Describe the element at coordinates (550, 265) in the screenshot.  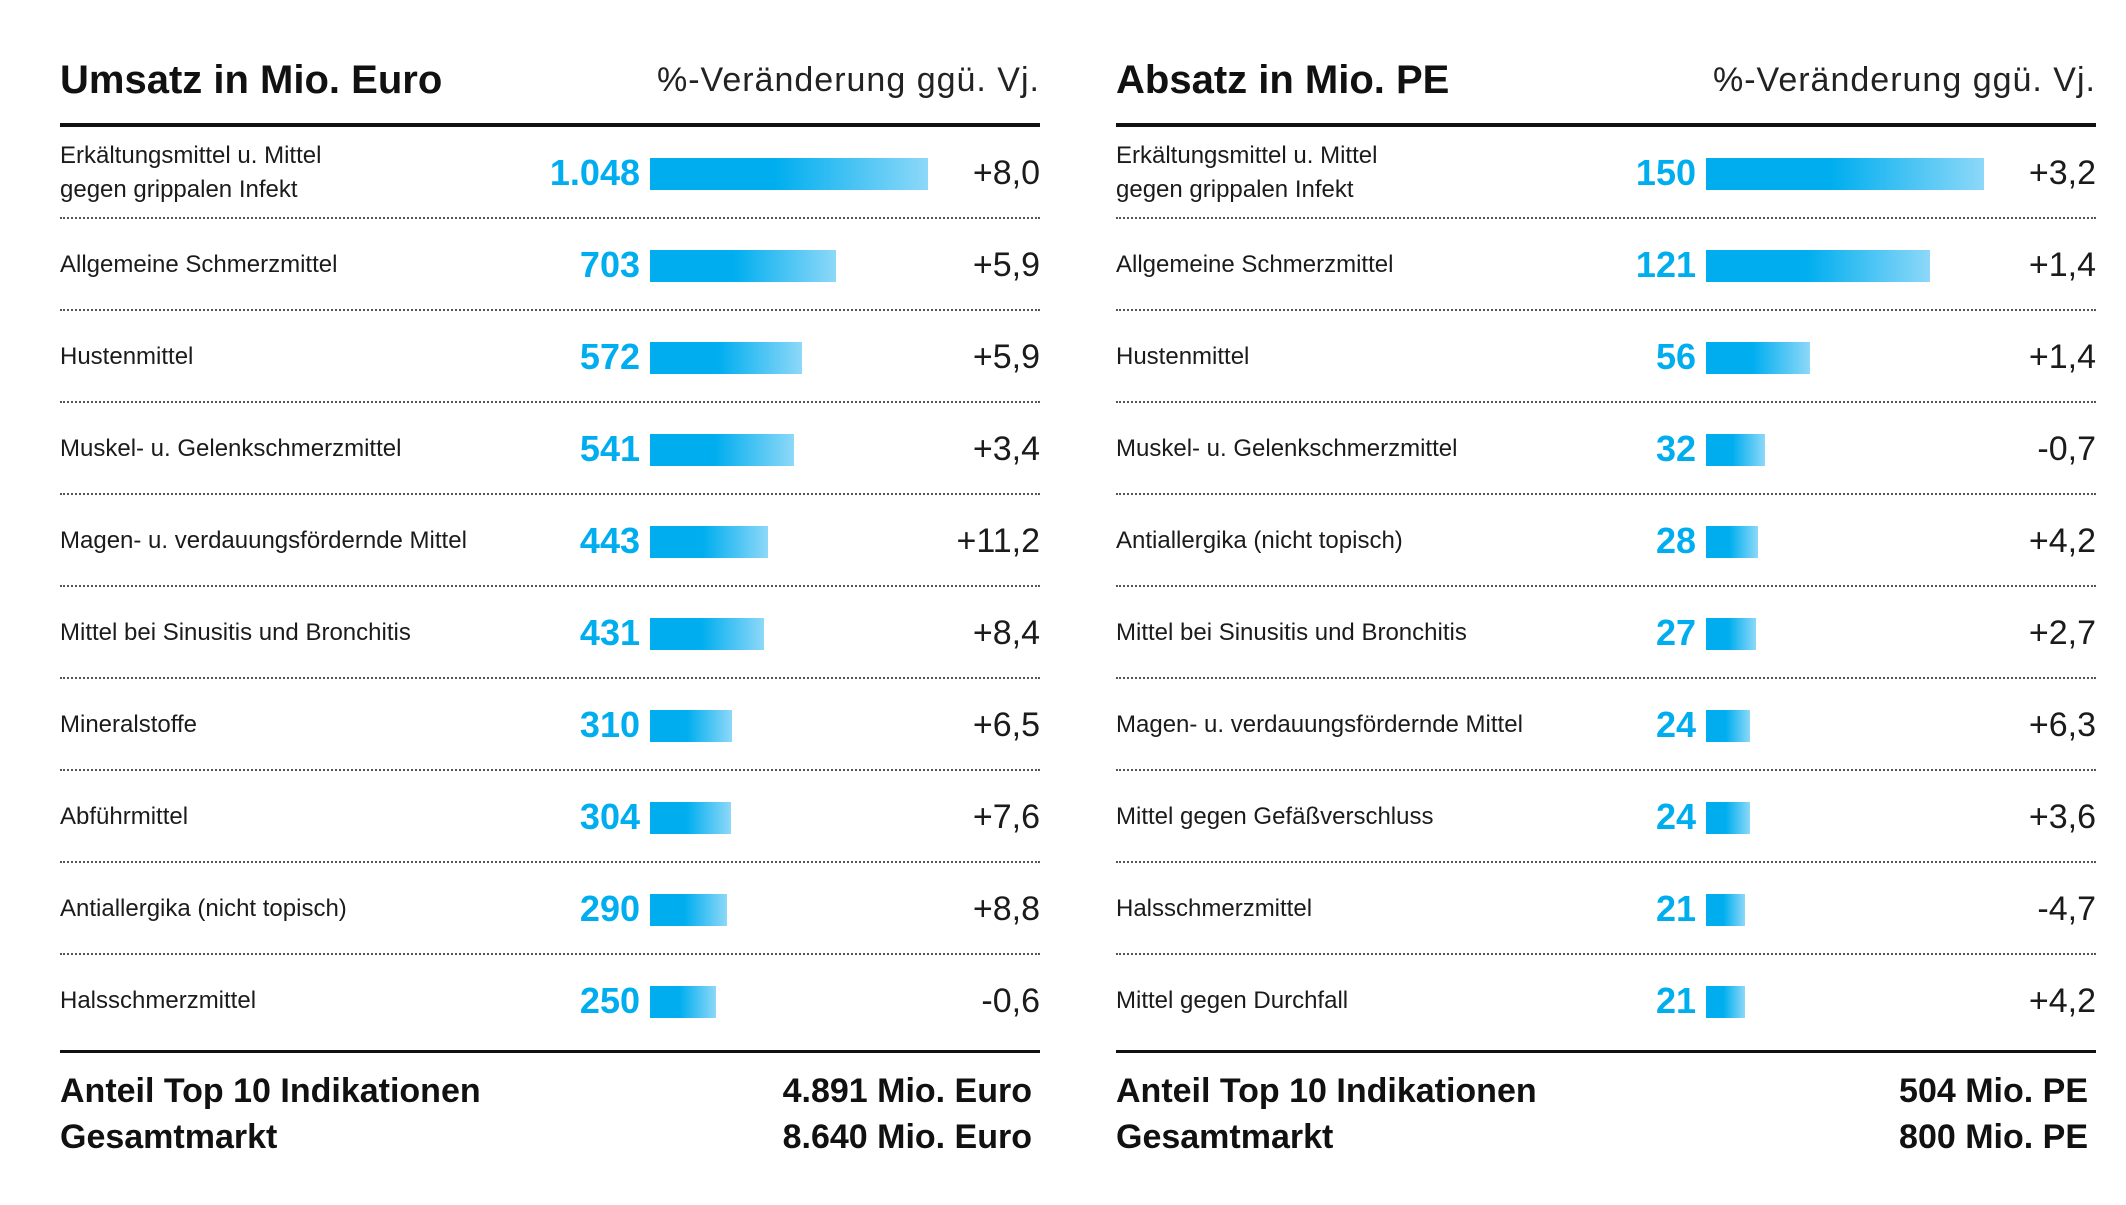
I see `table-row: Allgemeine Schmerzmittel 703 +5,9` at that location.